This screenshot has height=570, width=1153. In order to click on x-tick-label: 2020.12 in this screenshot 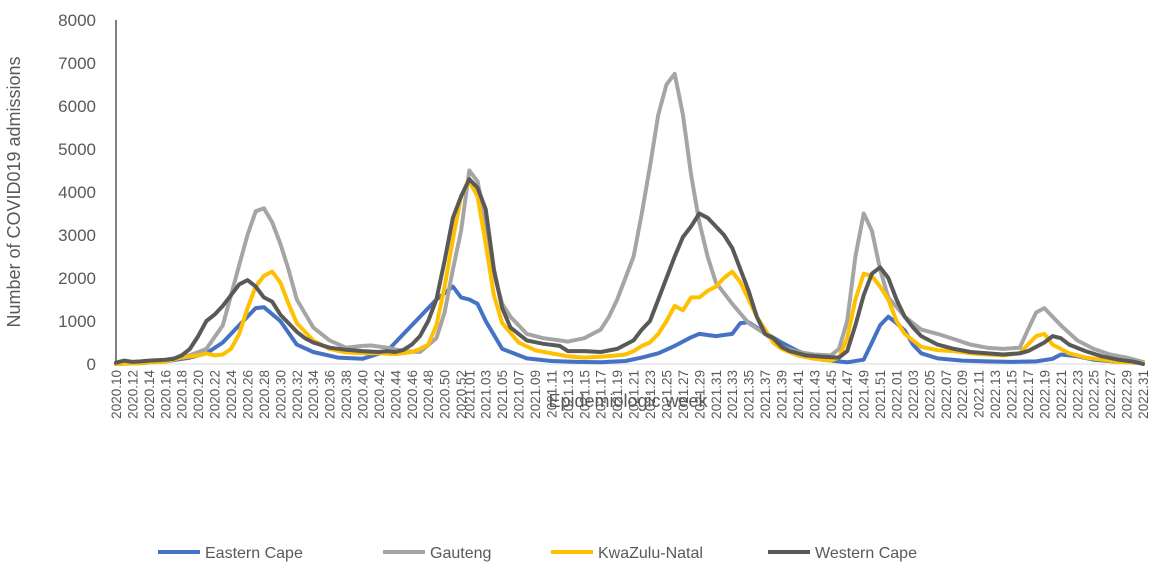, I will do `click(132, 394)`.